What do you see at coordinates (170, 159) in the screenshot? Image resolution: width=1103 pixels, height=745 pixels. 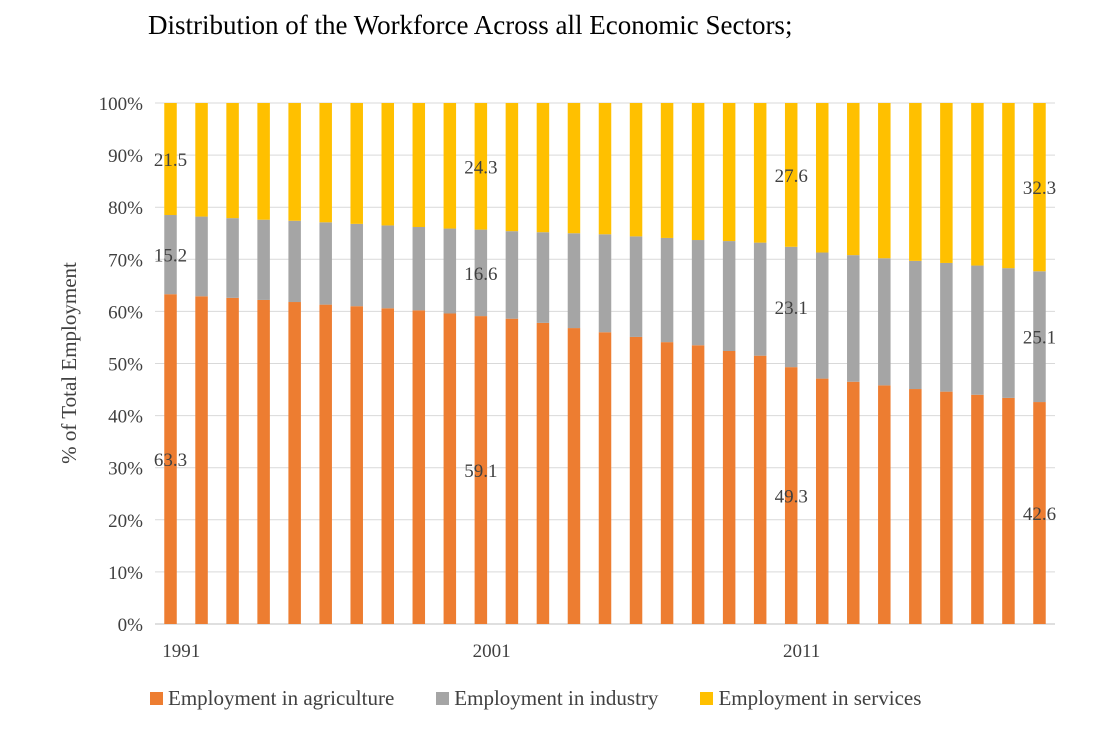 I see `bar-employment-in-services-1991` at bounding box center [170, 159].